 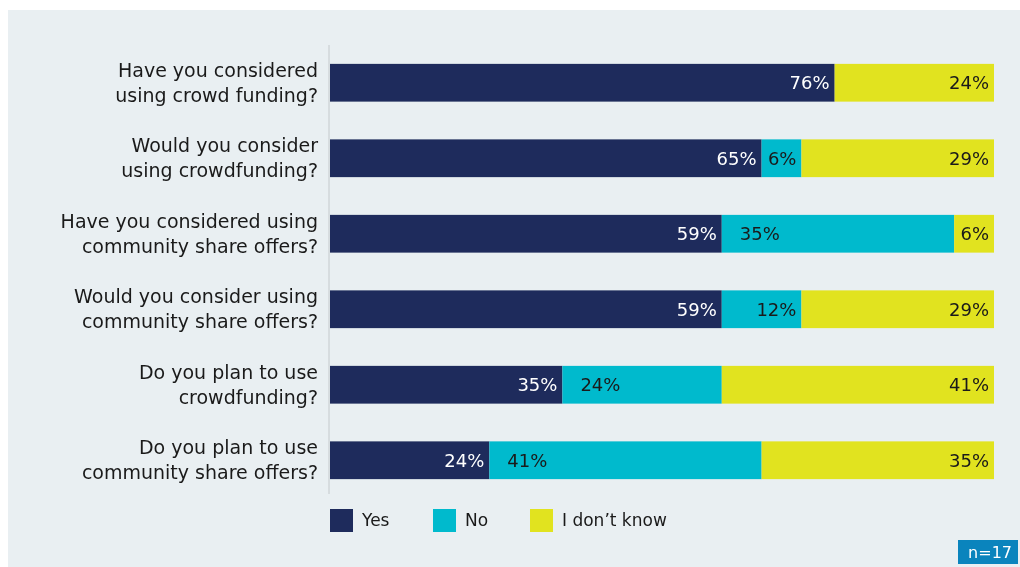 I want to click on data-label: 12%, so click(x=776, y=309).